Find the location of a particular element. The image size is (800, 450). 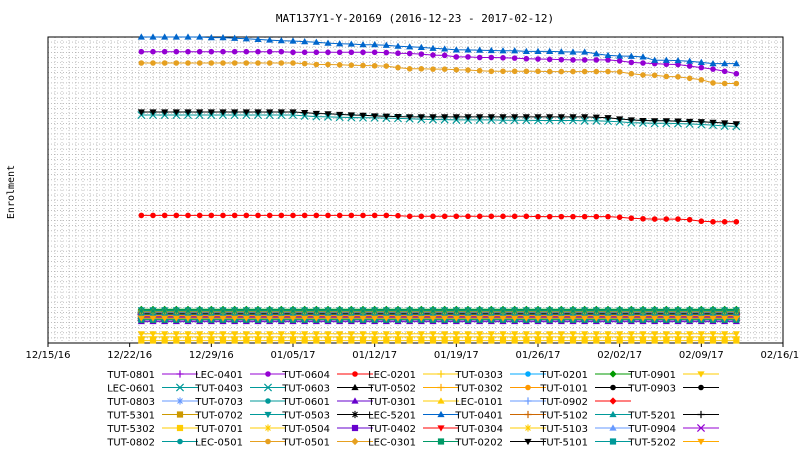

legend-label: TUT-0904 is located at coordinates (651, 429).